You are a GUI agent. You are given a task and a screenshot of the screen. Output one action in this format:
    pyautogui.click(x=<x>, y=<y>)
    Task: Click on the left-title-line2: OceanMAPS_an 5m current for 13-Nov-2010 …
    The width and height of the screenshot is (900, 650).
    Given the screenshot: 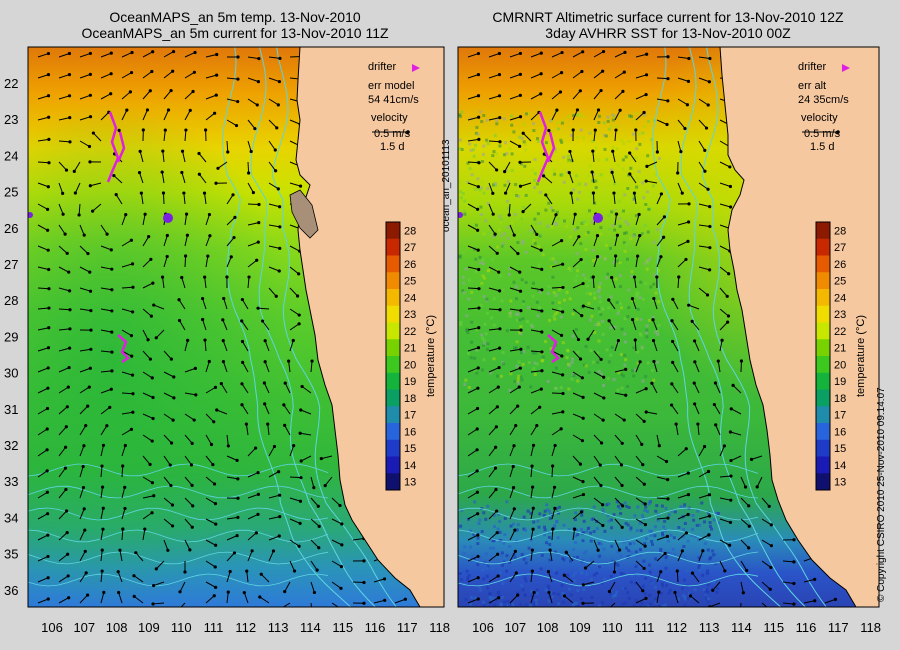 What is the action you would take?
    pyautogui.click(x=235, y=33)
    